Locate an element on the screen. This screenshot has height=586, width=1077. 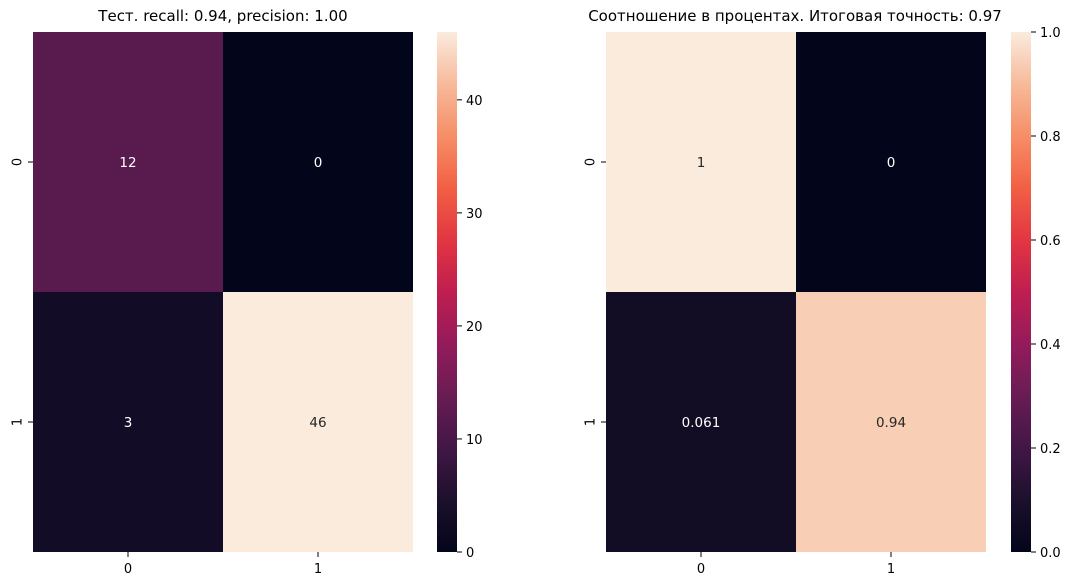
colorbar-tick-label: 0.6 is located at coordinates (1050, 241).